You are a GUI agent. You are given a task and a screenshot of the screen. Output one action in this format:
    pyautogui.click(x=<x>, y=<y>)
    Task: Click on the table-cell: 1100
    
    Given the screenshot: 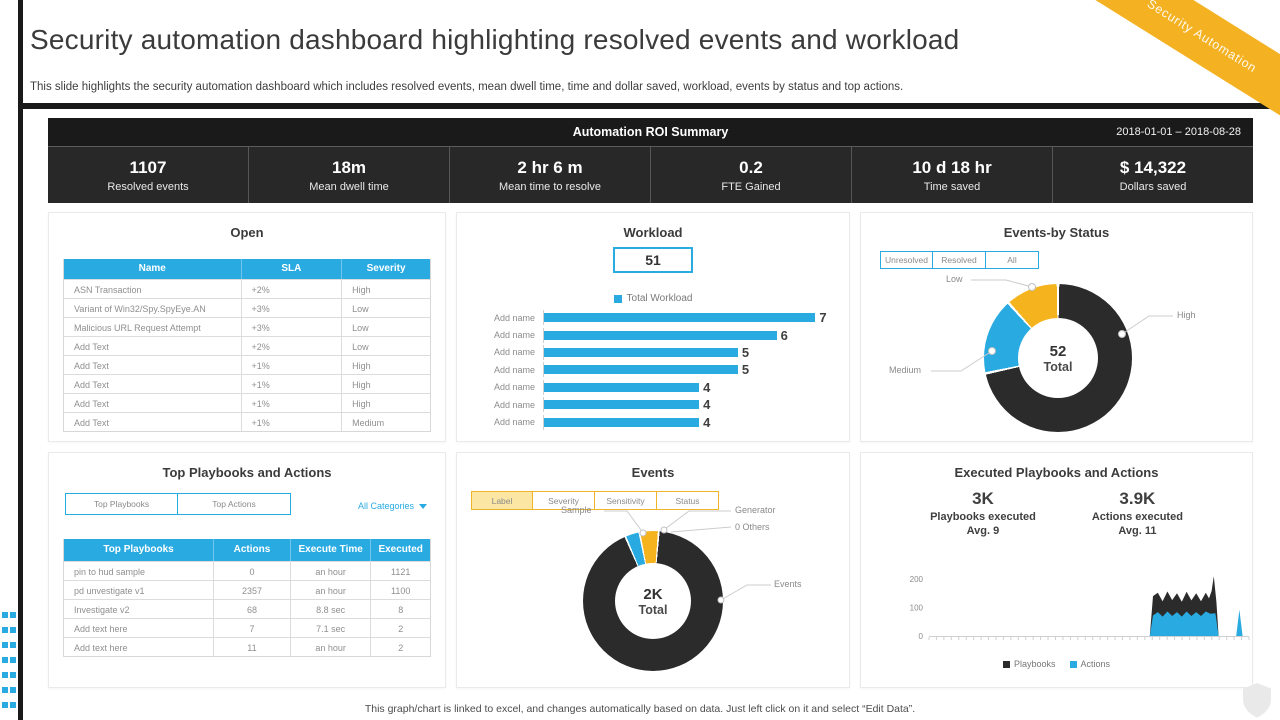 What is the action you would take?
    pyautogui.click(x=401, y=591)
    